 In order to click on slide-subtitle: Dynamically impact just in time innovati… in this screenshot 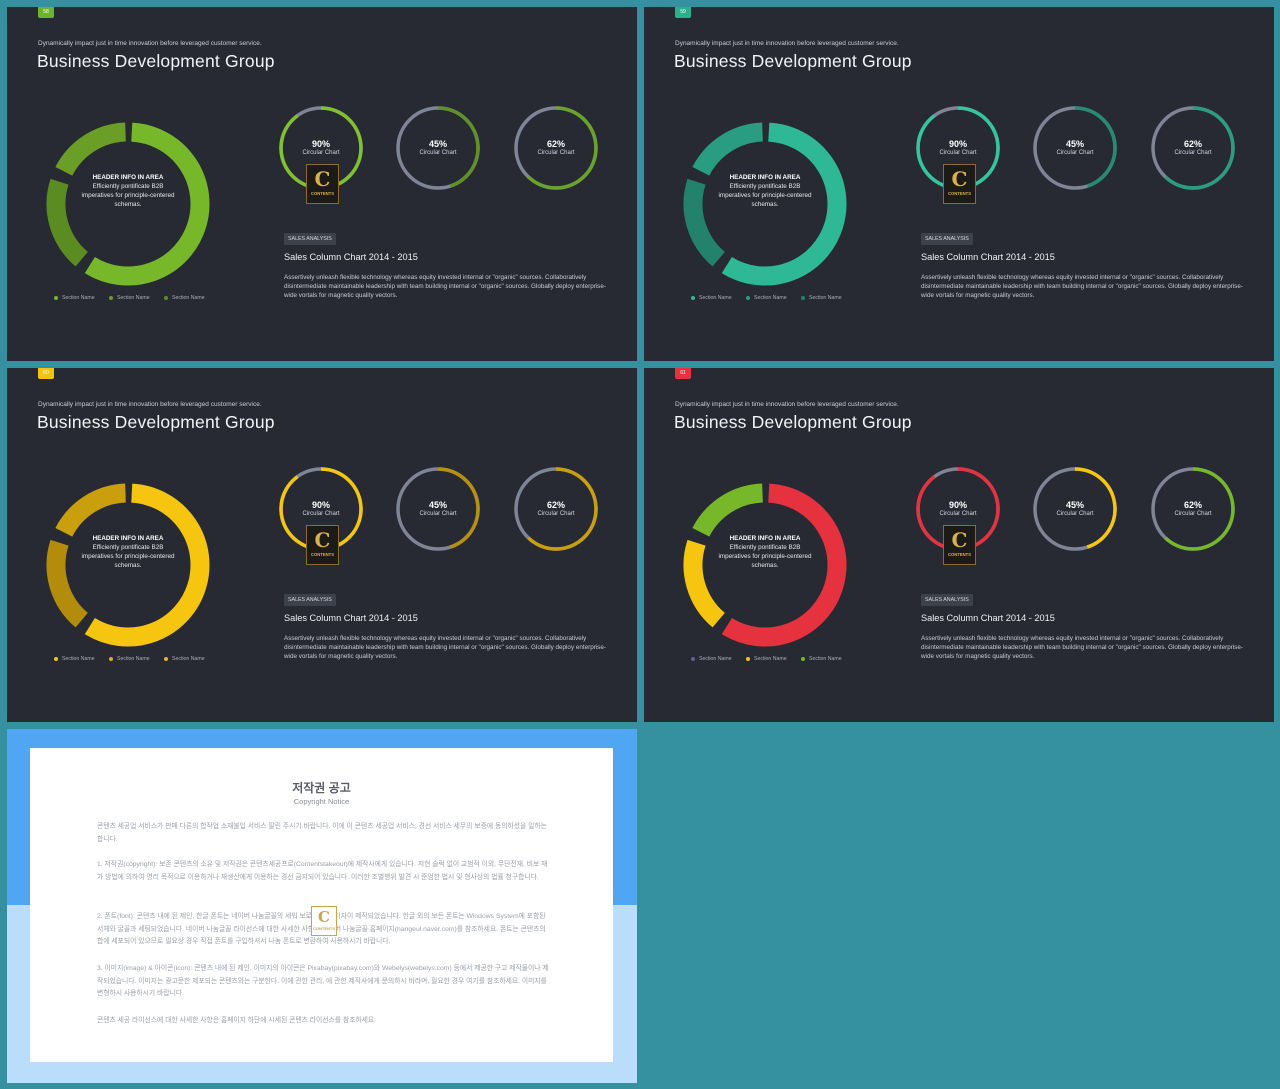, I will do `click(787, 404)`.